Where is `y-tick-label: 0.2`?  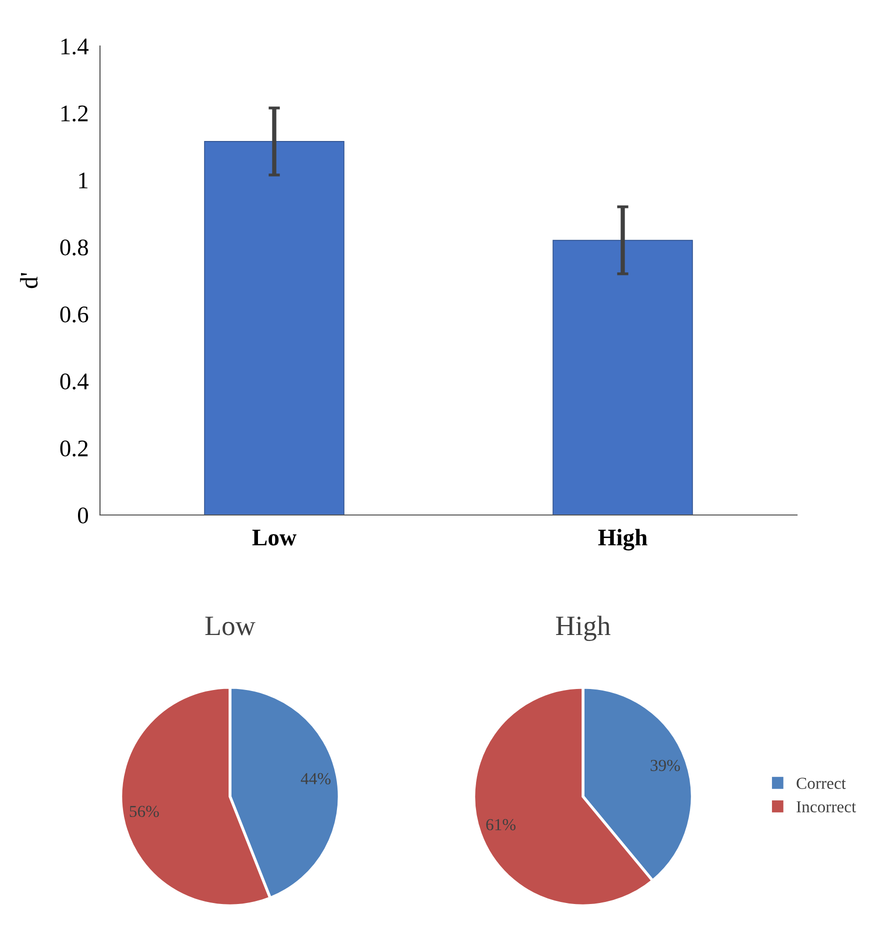 y-tick-label: 0.2 is located at coordinates (74, 448).